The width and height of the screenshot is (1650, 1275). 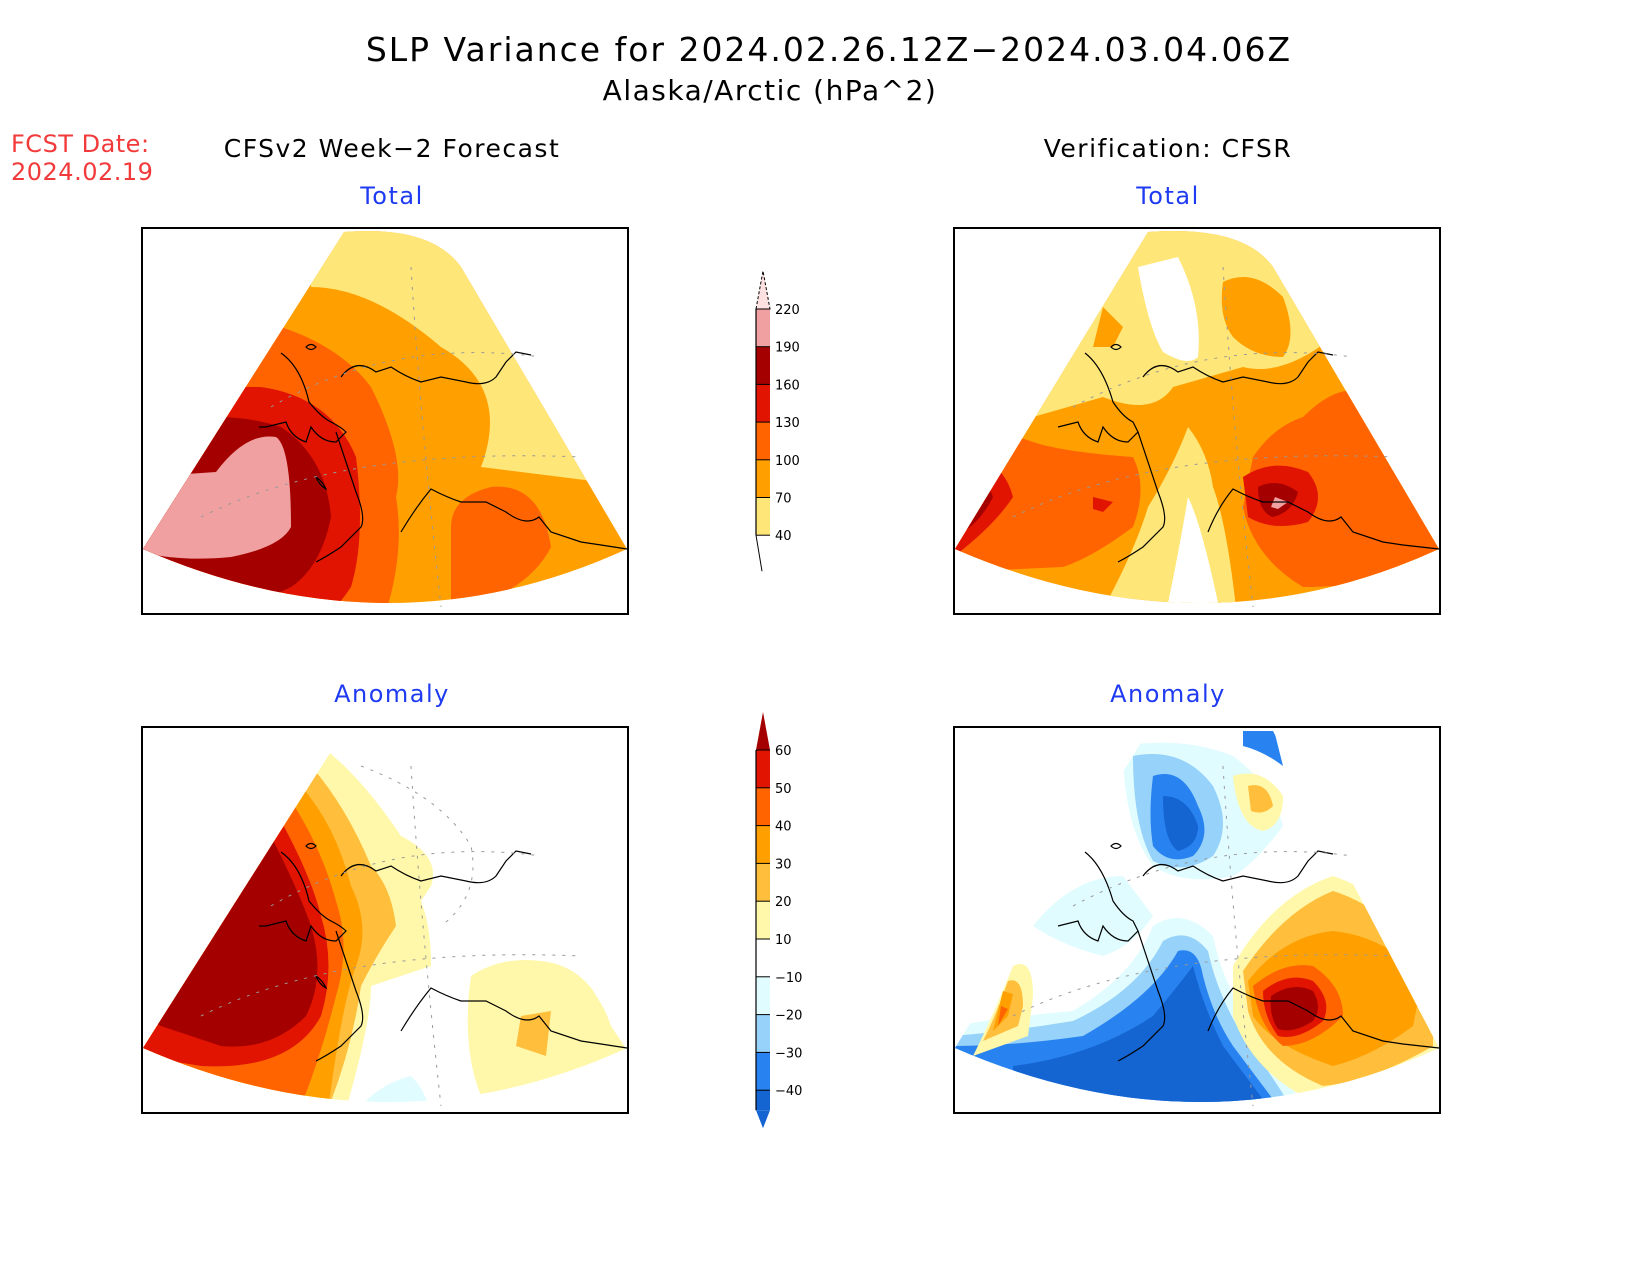 I want to click on colorbar-tick-label: 160, so click(x=787, y=385).